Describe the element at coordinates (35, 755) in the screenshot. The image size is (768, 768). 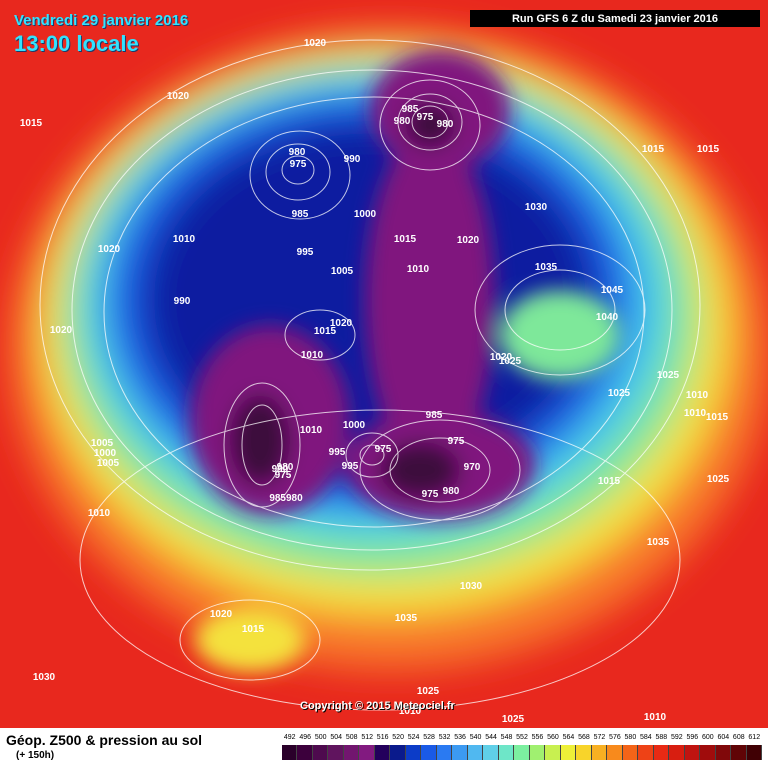
I see `forecast-hour: (+ 150h)` at that location.